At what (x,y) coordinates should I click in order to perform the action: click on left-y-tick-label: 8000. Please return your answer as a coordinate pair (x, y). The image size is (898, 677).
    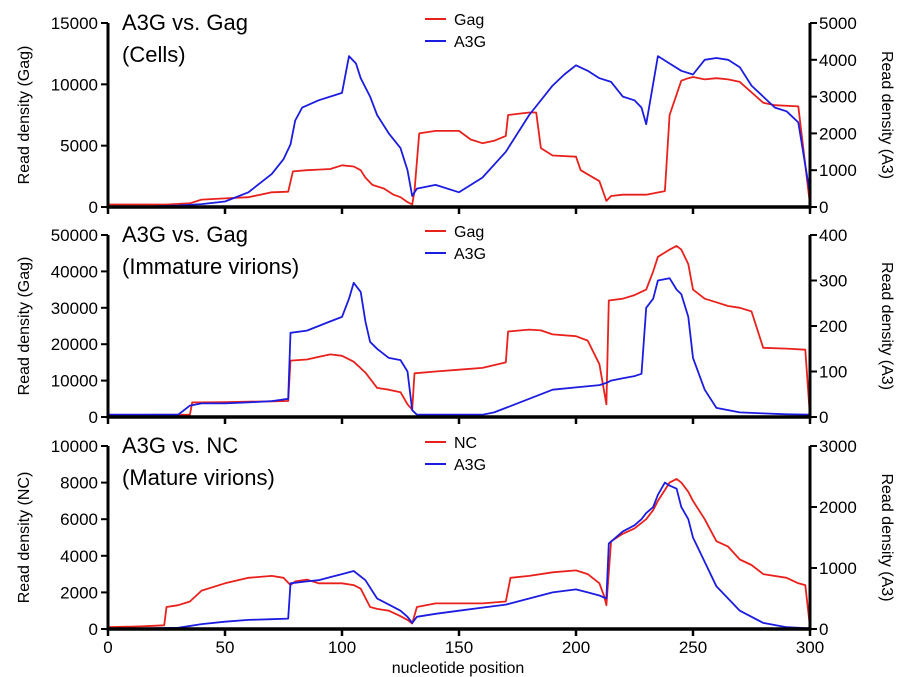
    Looking at the image, I should click on (79, 483).